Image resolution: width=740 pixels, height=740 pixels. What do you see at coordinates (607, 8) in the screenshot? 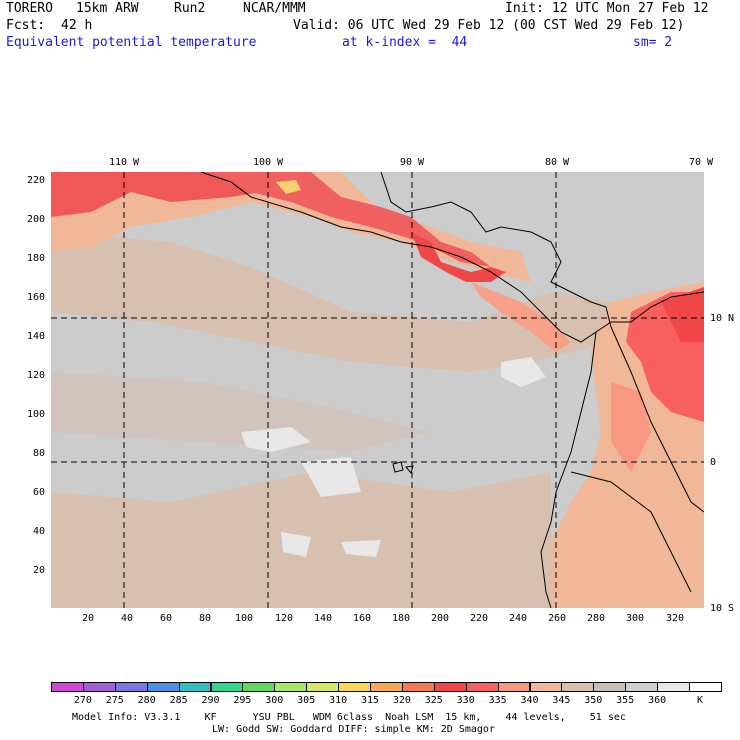
I see `init-time: Init: 12 UTC Mon 27 Feb 12` at bounding box center [607, 8].